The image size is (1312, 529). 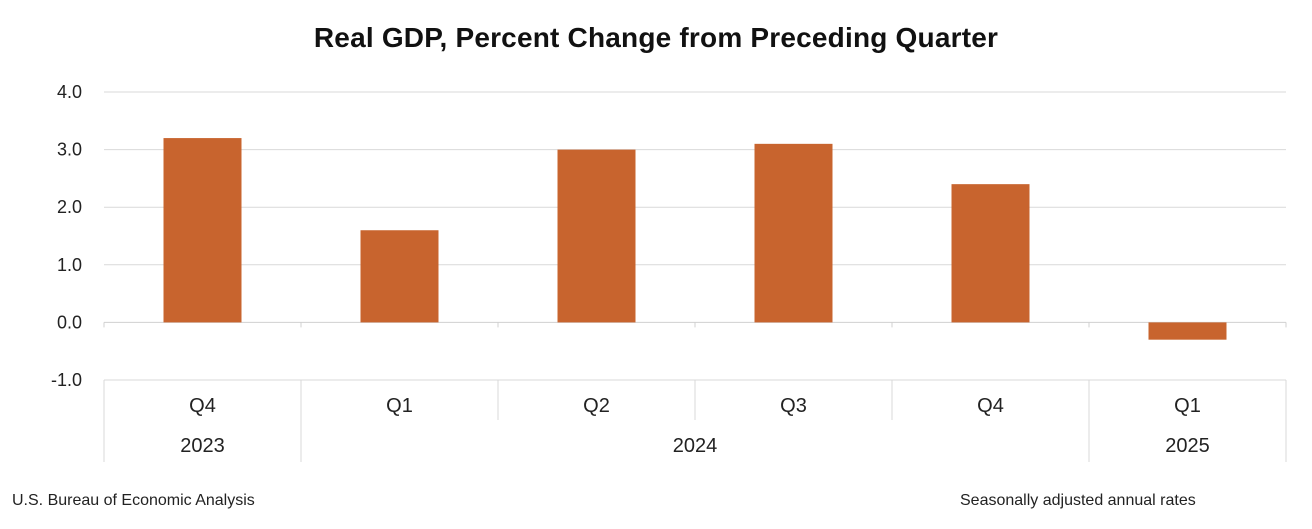 What do you see at coordinates (69, 207) in the screenshot?
I see `y-tick-label: 2.0` at bounding box center [69, 207].